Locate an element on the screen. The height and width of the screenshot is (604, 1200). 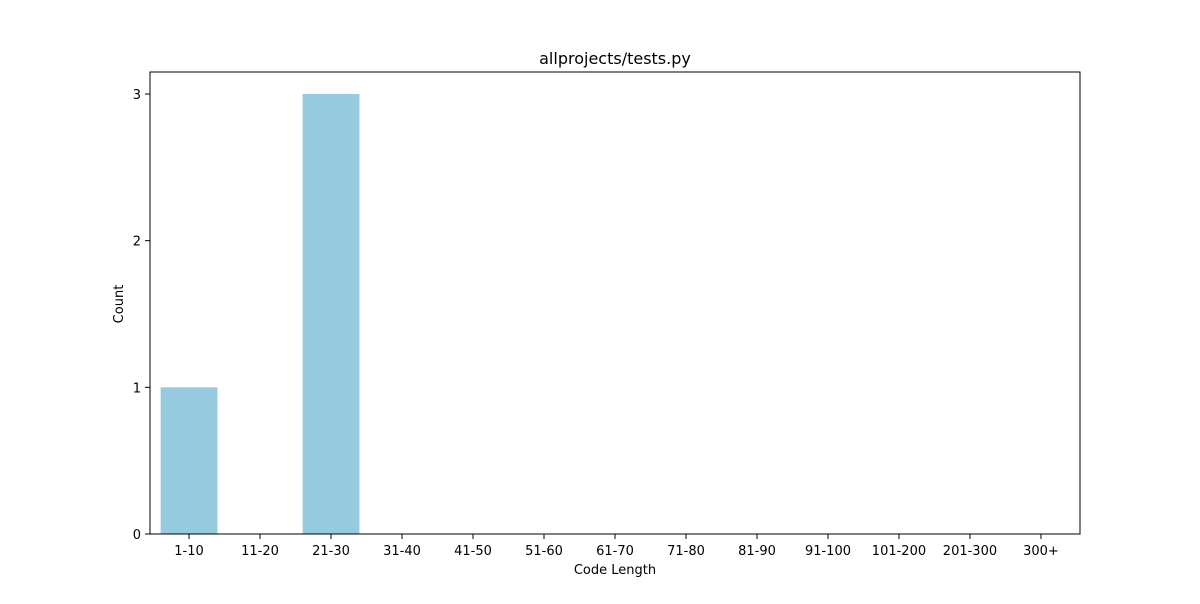
x-tick-label: 201-300 is located at coordinates (970, 551).